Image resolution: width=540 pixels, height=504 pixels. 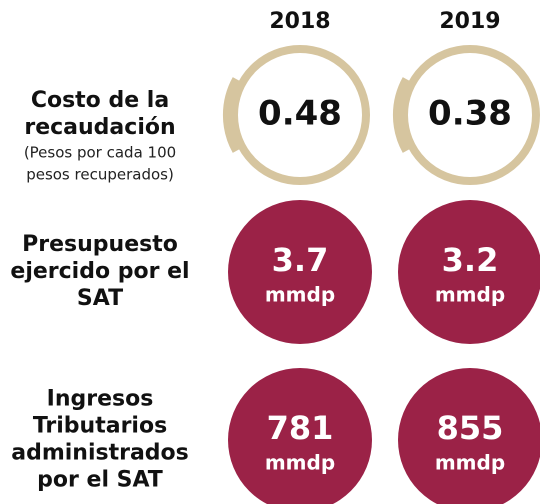 What do you see at coordinates (300, 428) in the screenshot?
I see `value: 781` at bounding box center [300, 428].